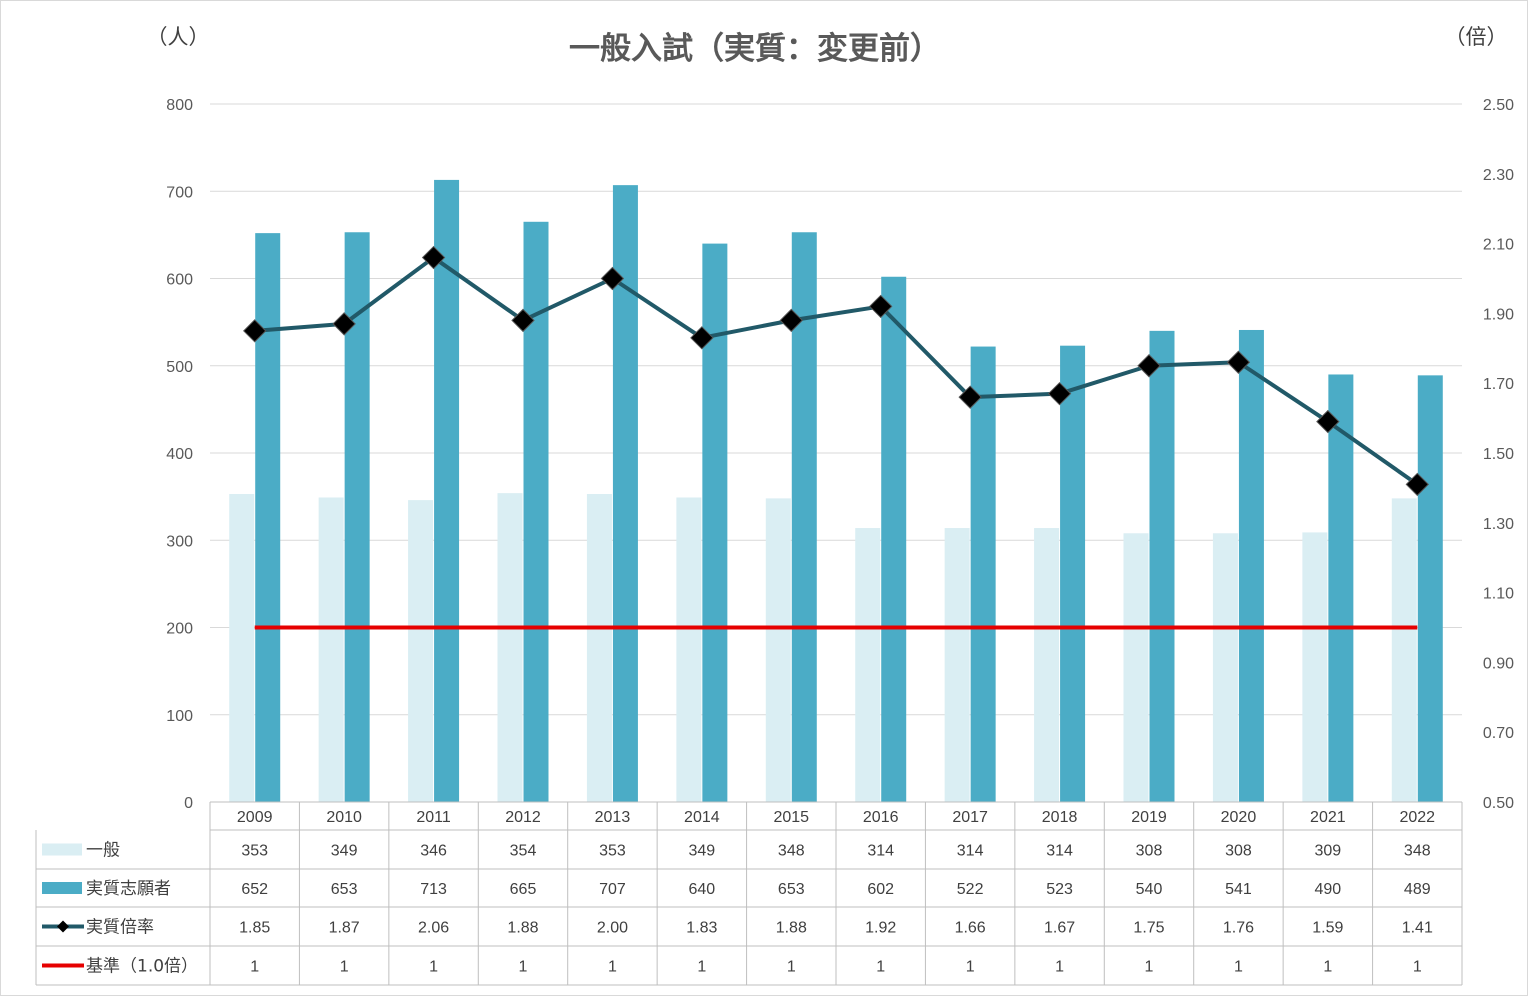  I want to click on category-label: 2017, so click(970, 817).